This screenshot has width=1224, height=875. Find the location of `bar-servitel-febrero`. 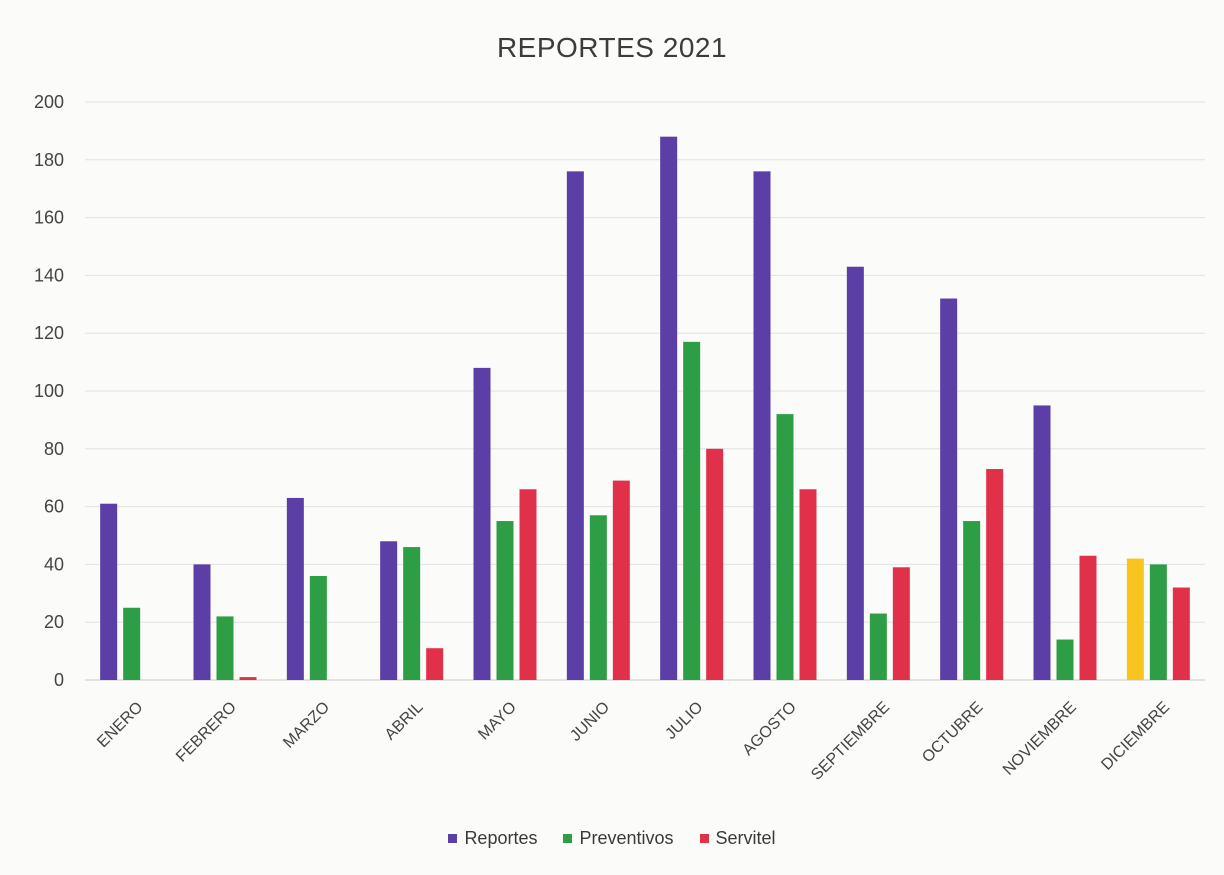

bar-servitel-febrero is located at coordinates (248, 678).